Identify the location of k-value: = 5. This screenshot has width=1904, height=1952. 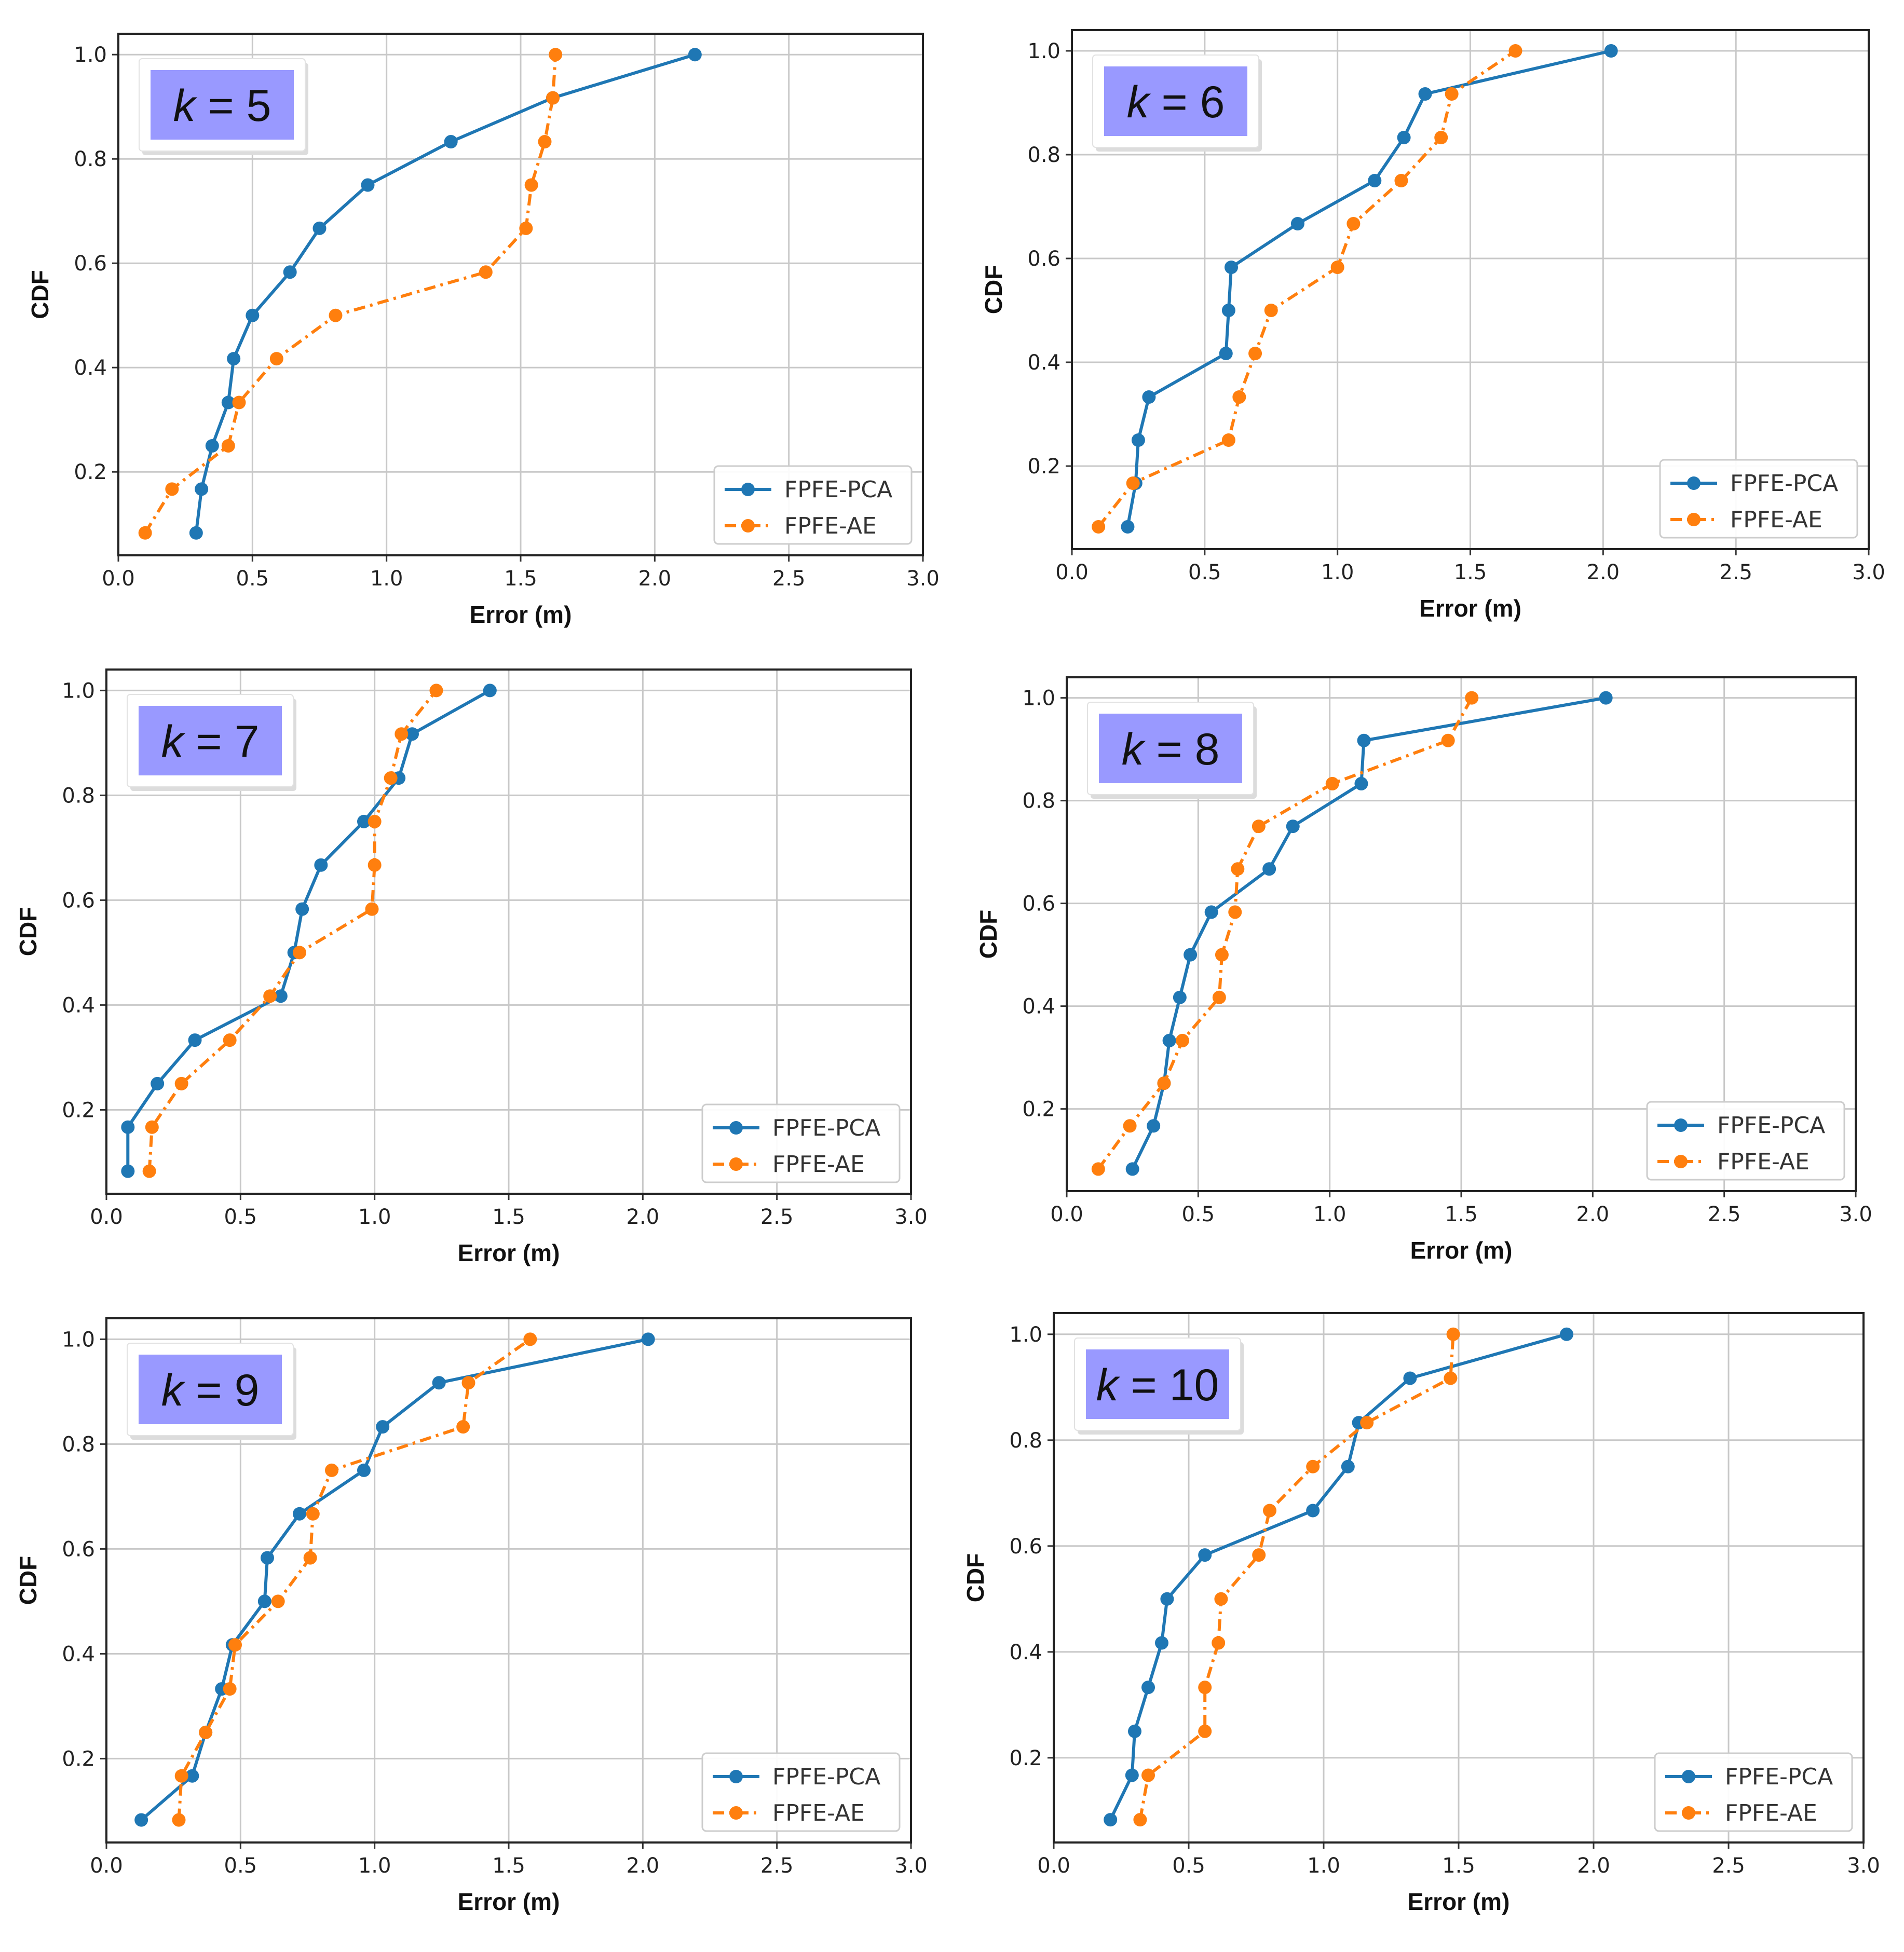
(233, 106).